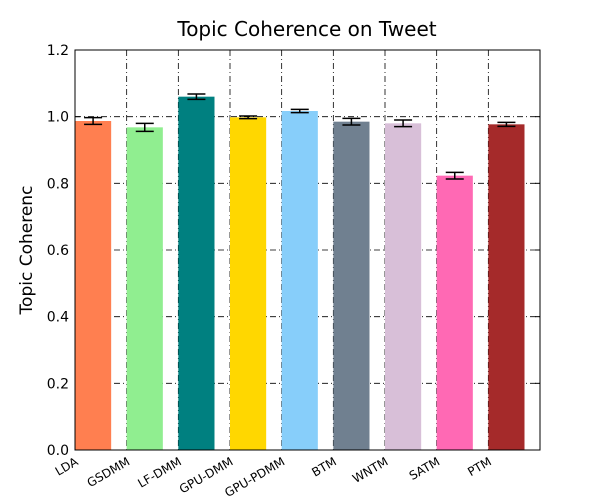  What do you see at coordinates (58, 318) in the screenshot?
I see `y-tick-label: 0.4` at bounding box center [58, 318].